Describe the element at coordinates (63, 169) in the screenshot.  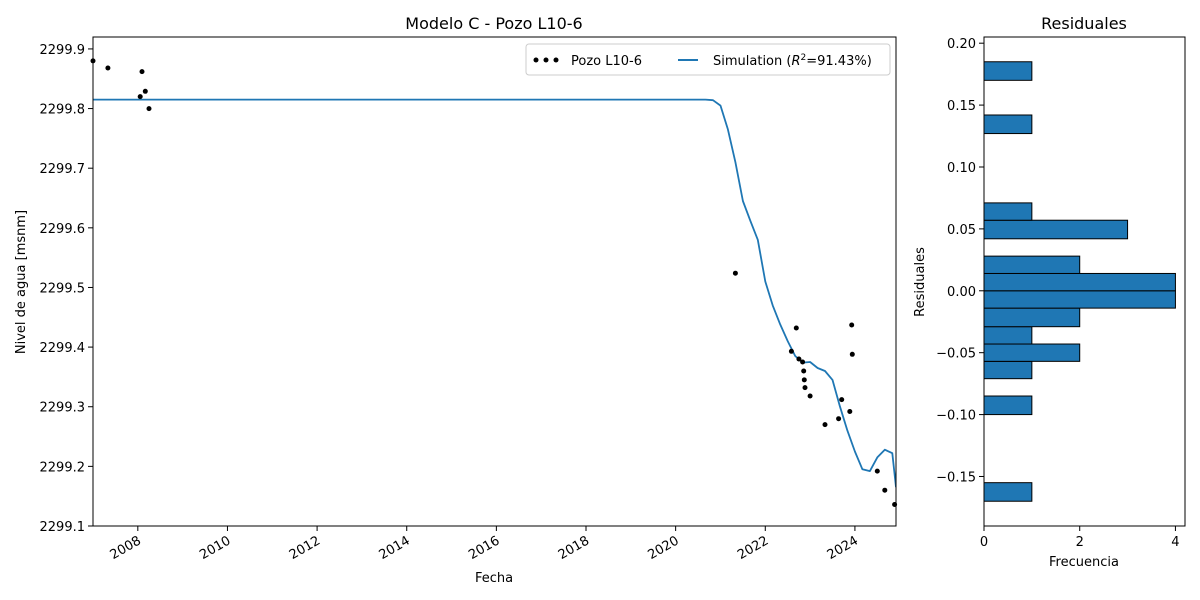
I see `y-tick-label: 2299.7` at that location.